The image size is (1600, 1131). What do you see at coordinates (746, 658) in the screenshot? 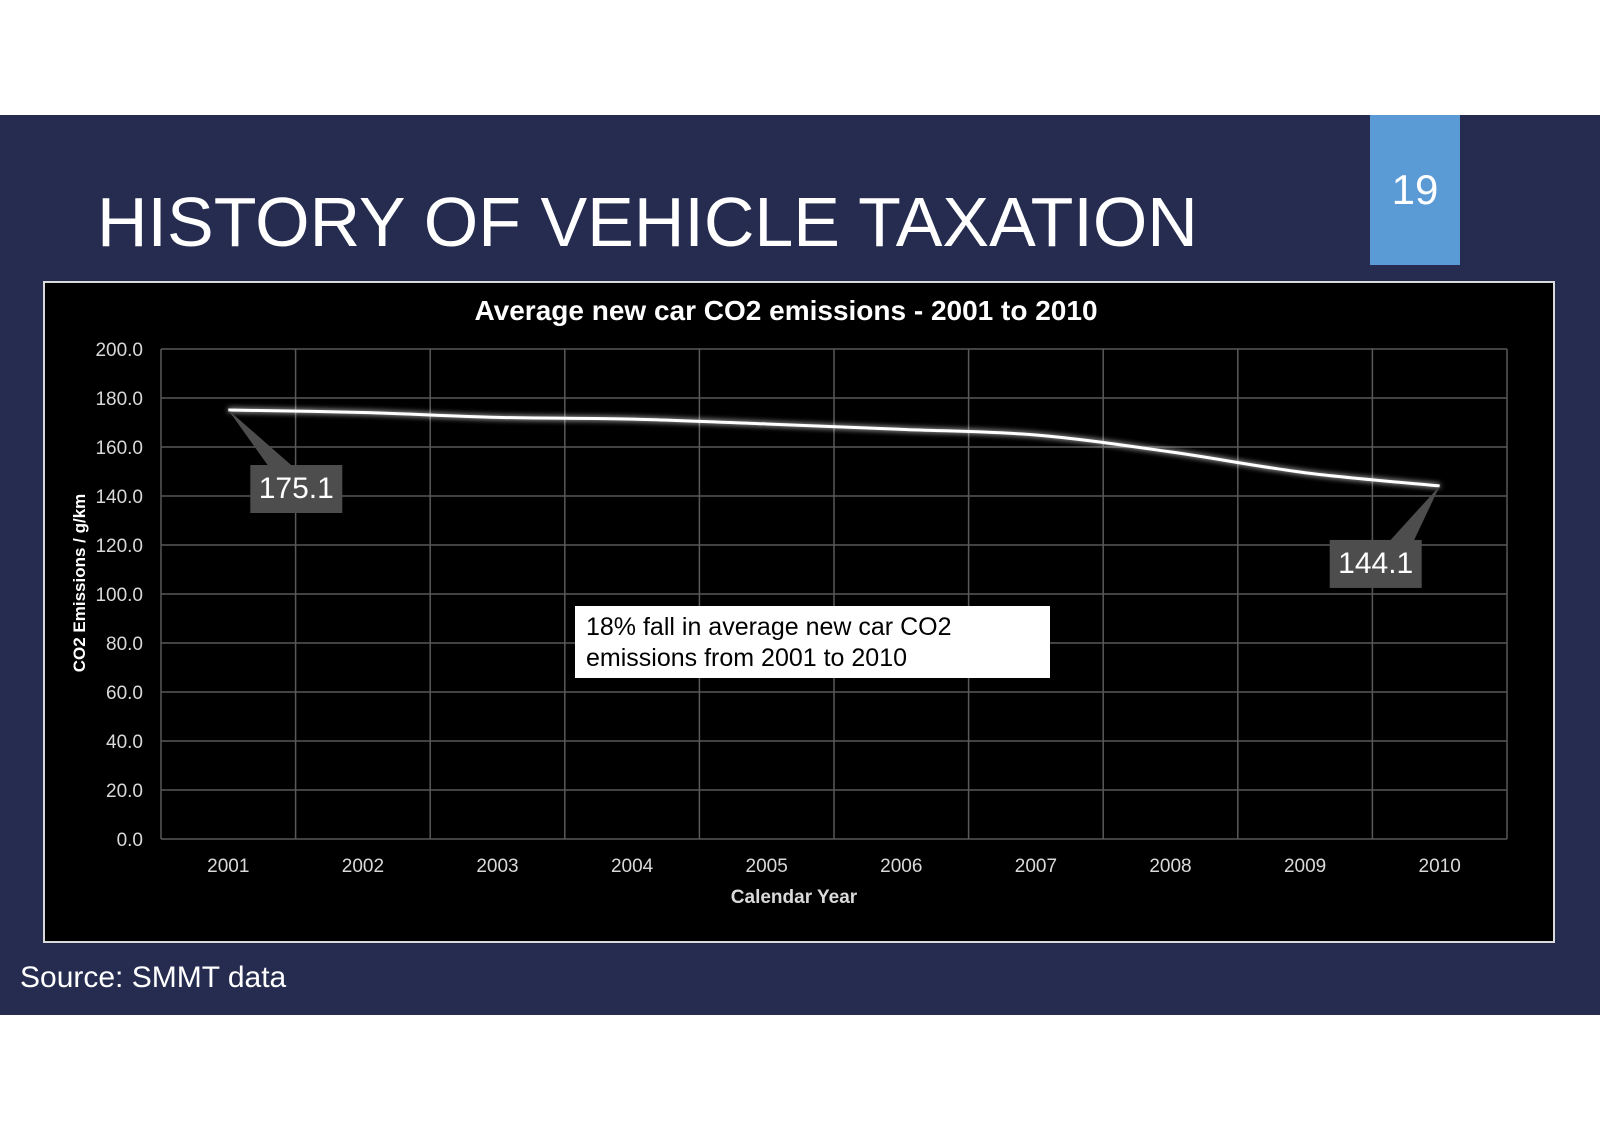
I see `annotation-line-2: emissions from 2001 to 2010` at bounding box center [746, 658].